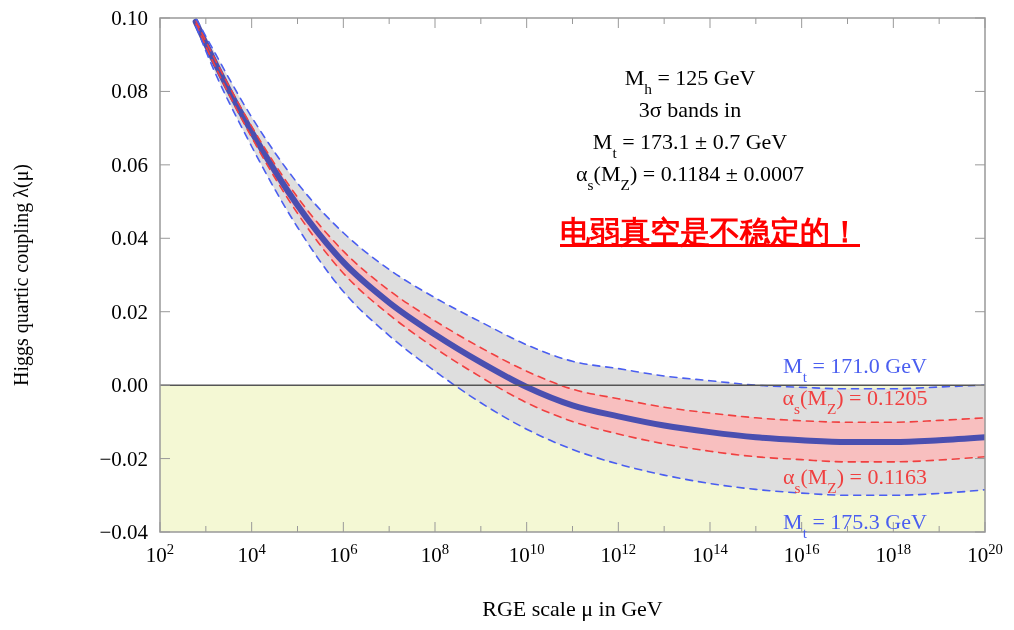 The height and width of the screenshot is (630, 1014). Describe the element at coordinates (160, 554) in the screenshot. I see `x-tick-label: 10$^{2}$` at that location.